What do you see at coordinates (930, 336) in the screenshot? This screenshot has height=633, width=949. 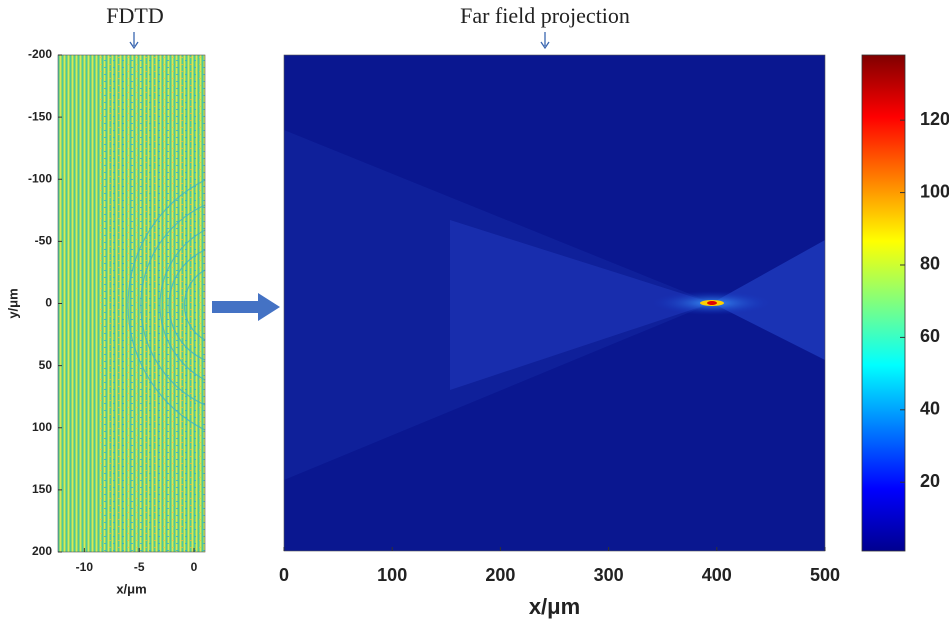 I see `colorbar-tick-label: 60` at bounding box center [930, 336].